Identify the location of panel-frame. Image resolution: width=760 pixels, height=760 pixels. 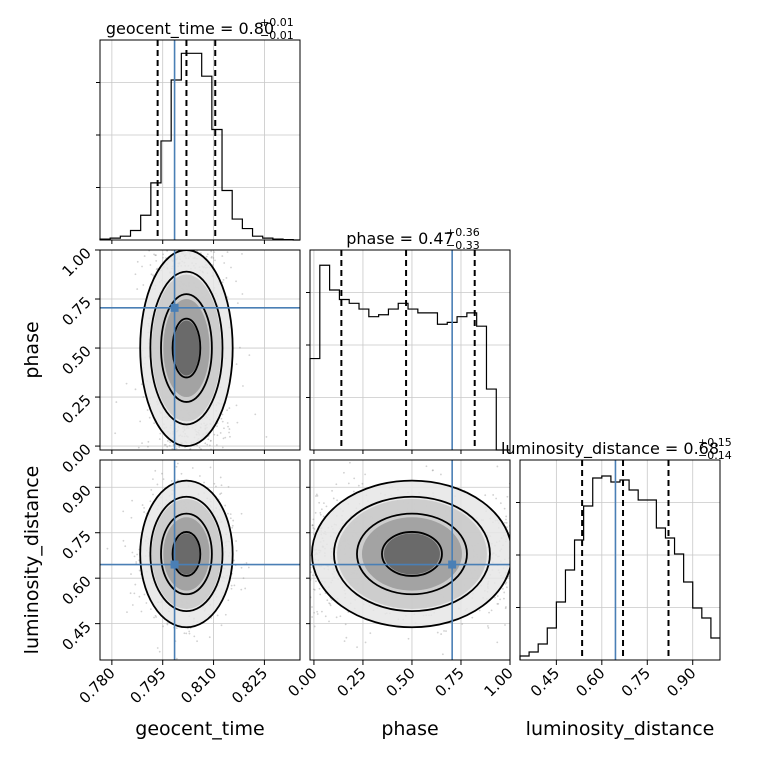
(200, 560).